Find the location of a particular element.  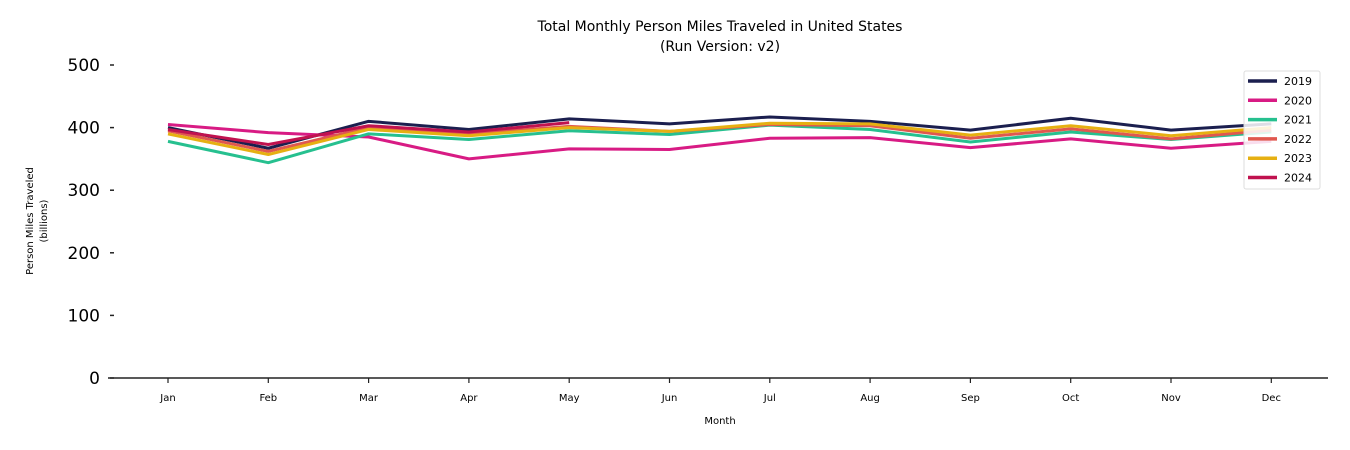

series-line-2020 is located at coordinates (719, 141).